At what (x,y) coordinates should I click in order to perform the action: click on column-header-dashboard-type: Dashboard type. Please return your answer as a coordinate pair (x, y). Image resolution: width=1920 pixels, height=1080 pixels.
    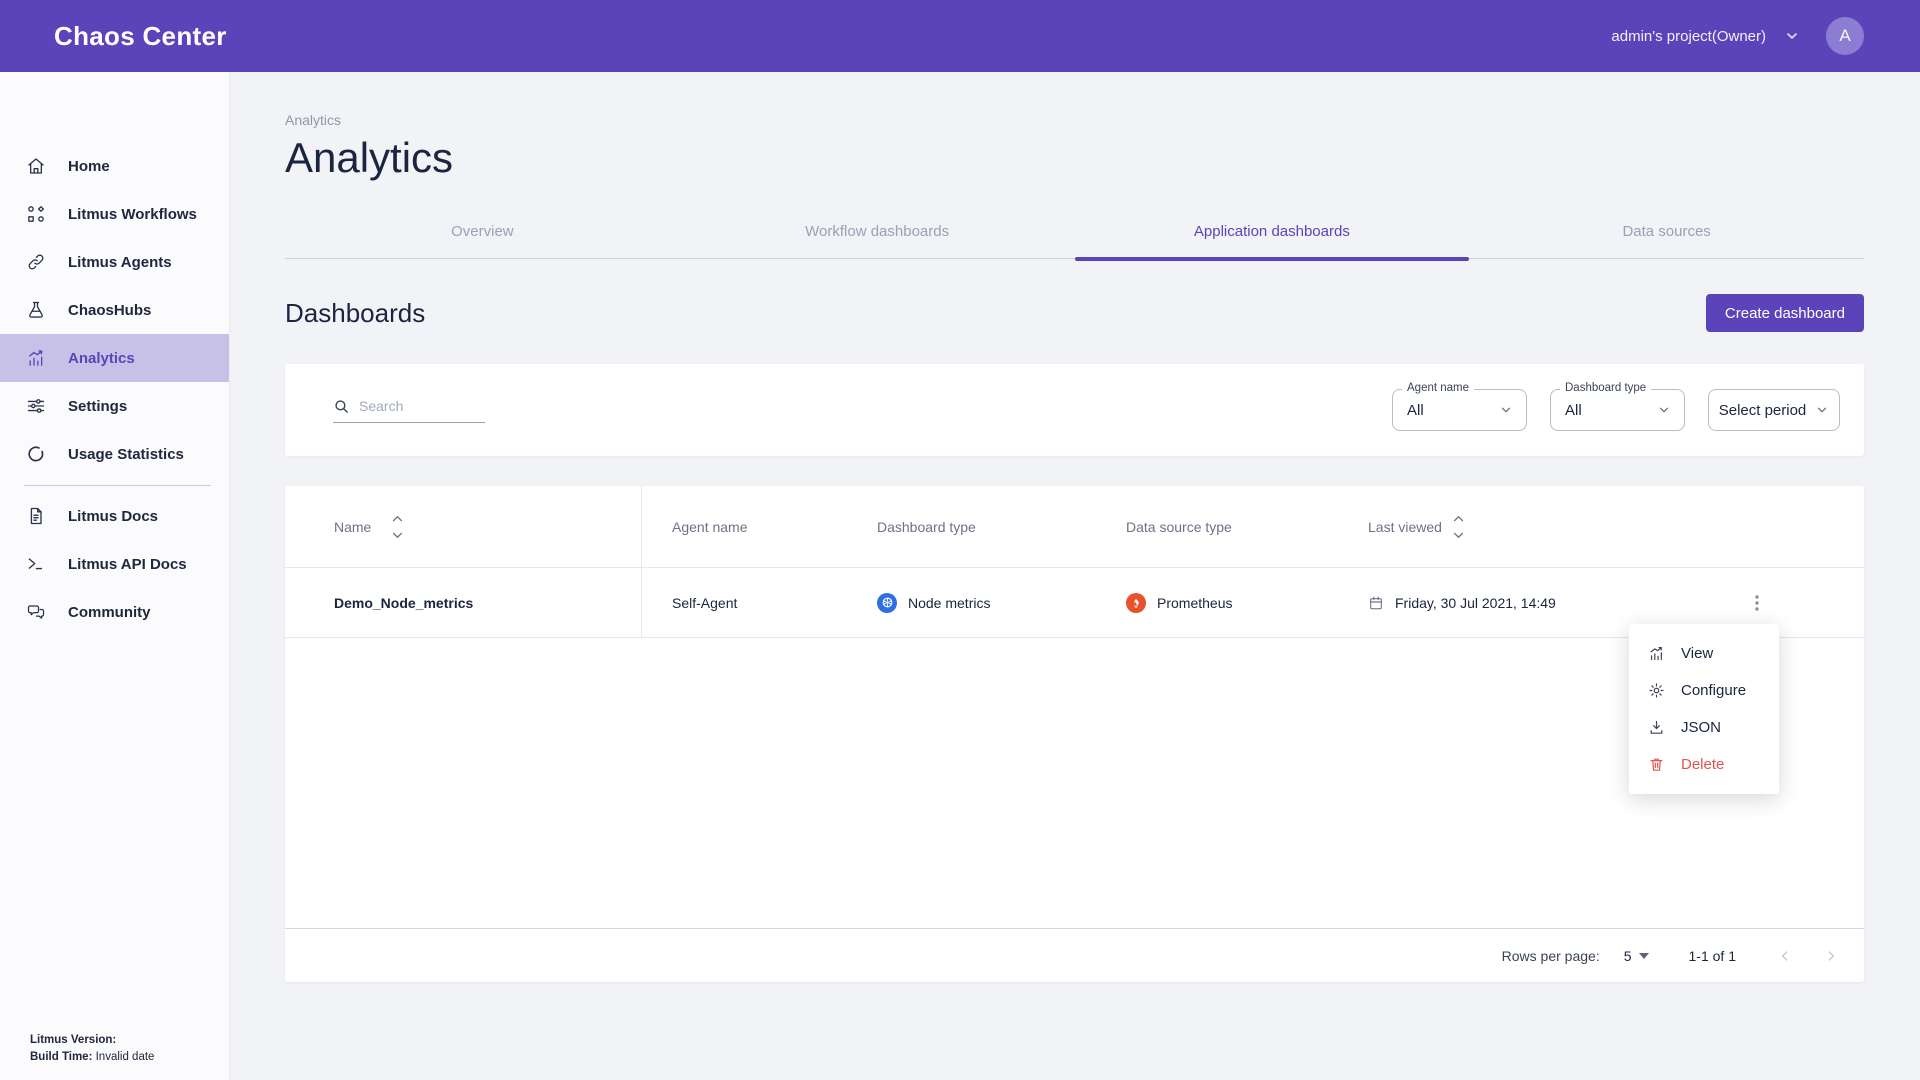
    Looking at the image, I should click on (1001, 526).